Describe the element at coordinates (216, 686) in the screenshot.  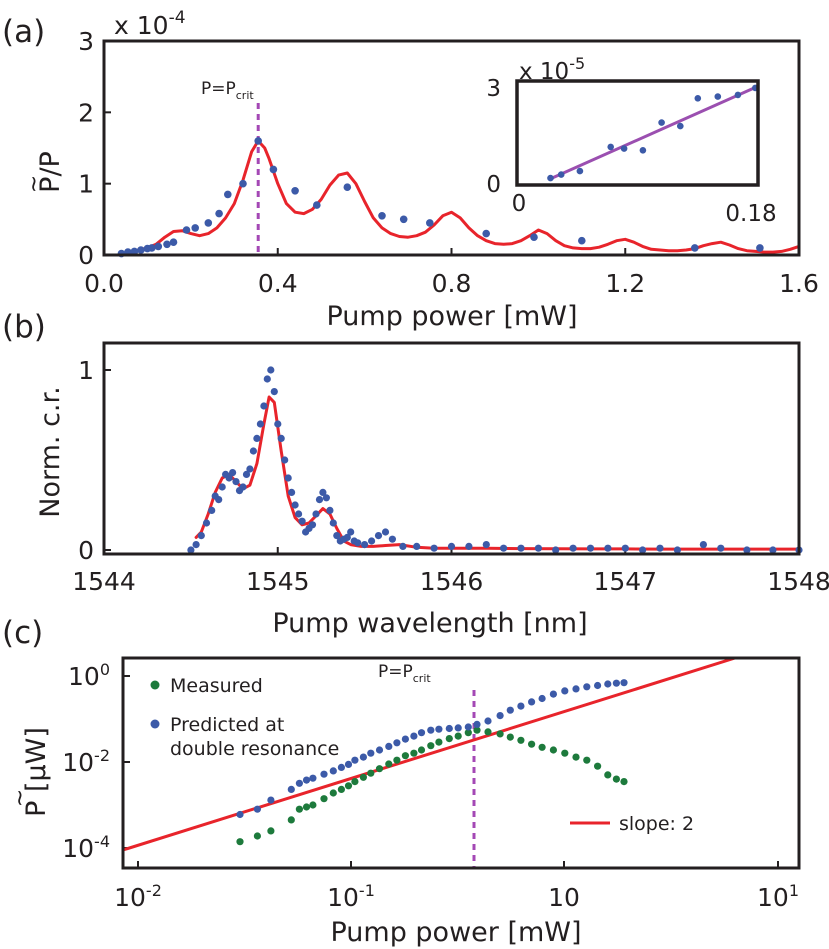
I see `legend-label-measured: Measured` at that location.